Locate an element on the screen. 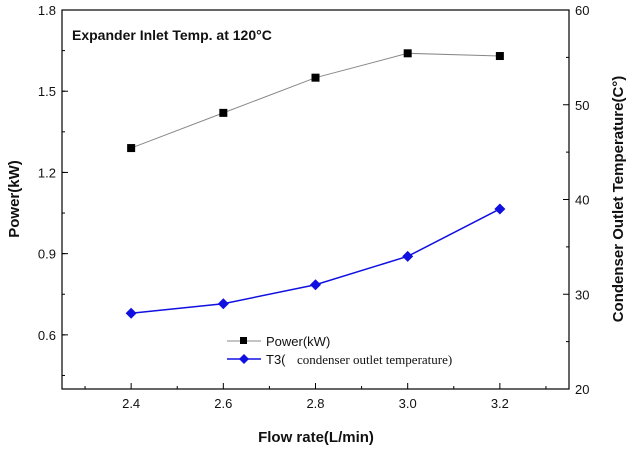  y-right-tick-label: 50 is located at coordinates (582, 105).